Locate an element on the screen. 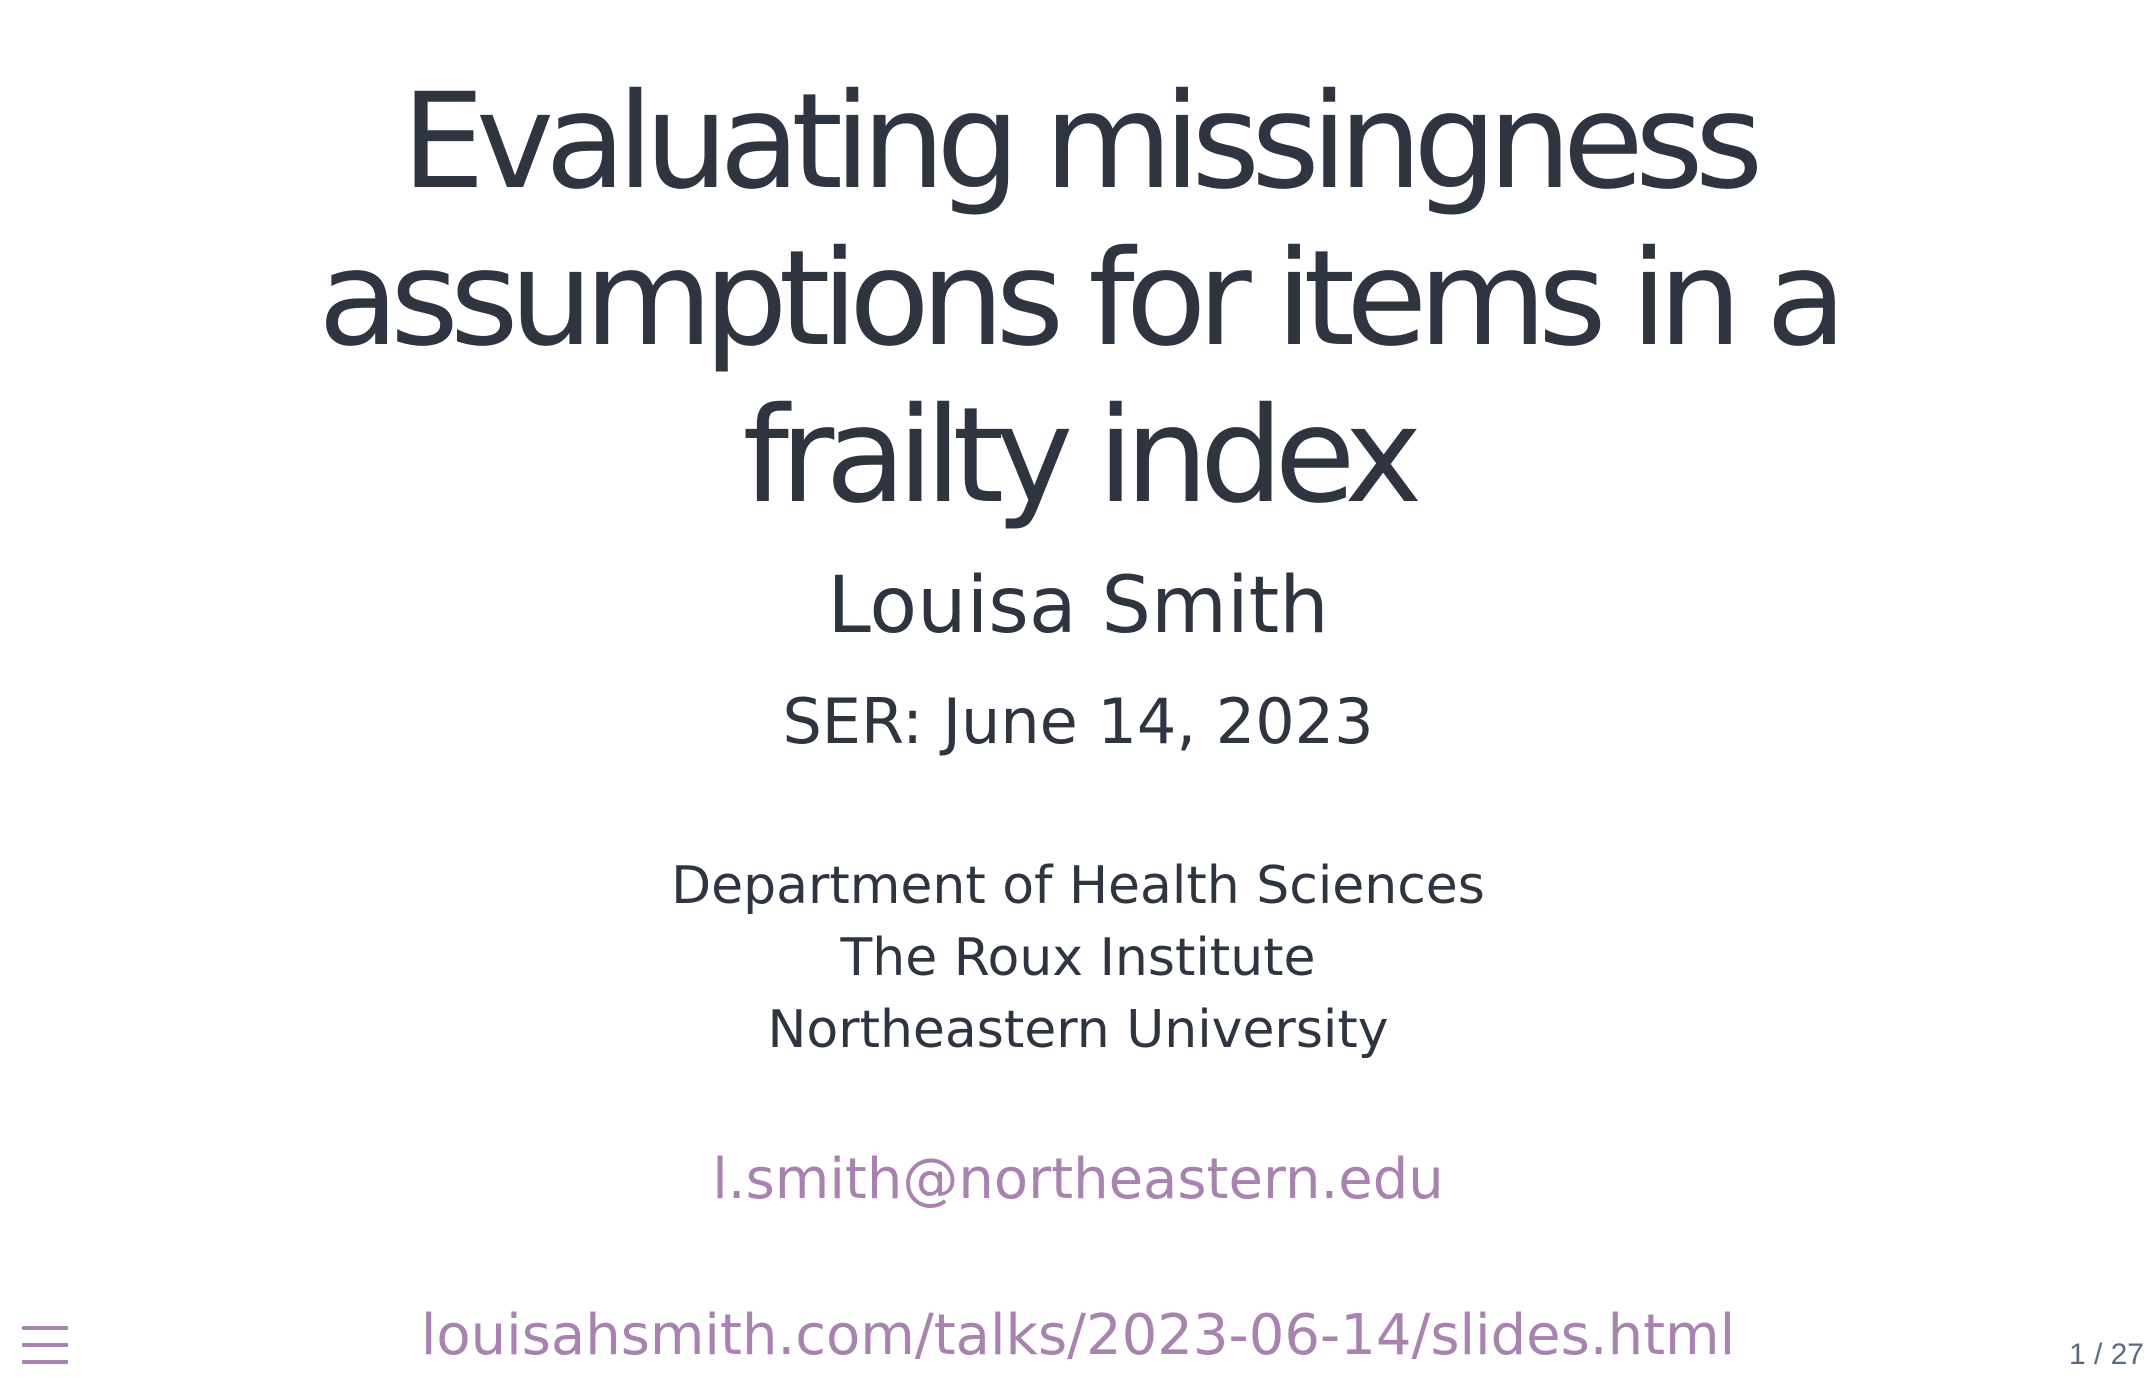 Image resolution: width=2156 pixels, height=1386 pixels. affiliation-institute: The Roux Institute is located at coordinates (1078, 958).